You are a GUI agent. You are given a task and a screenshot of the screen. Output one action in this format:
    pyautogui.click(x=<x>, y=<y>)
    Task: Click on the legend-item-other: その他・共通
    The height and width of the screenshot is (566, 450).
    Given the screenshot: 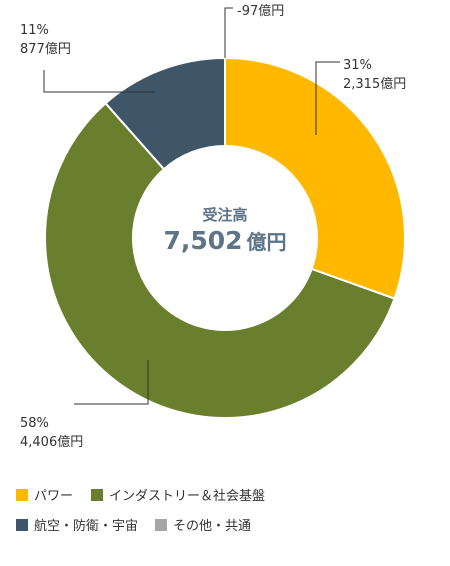 What is the action you would take?
    pyautogui.click(x=203, y=527)
    